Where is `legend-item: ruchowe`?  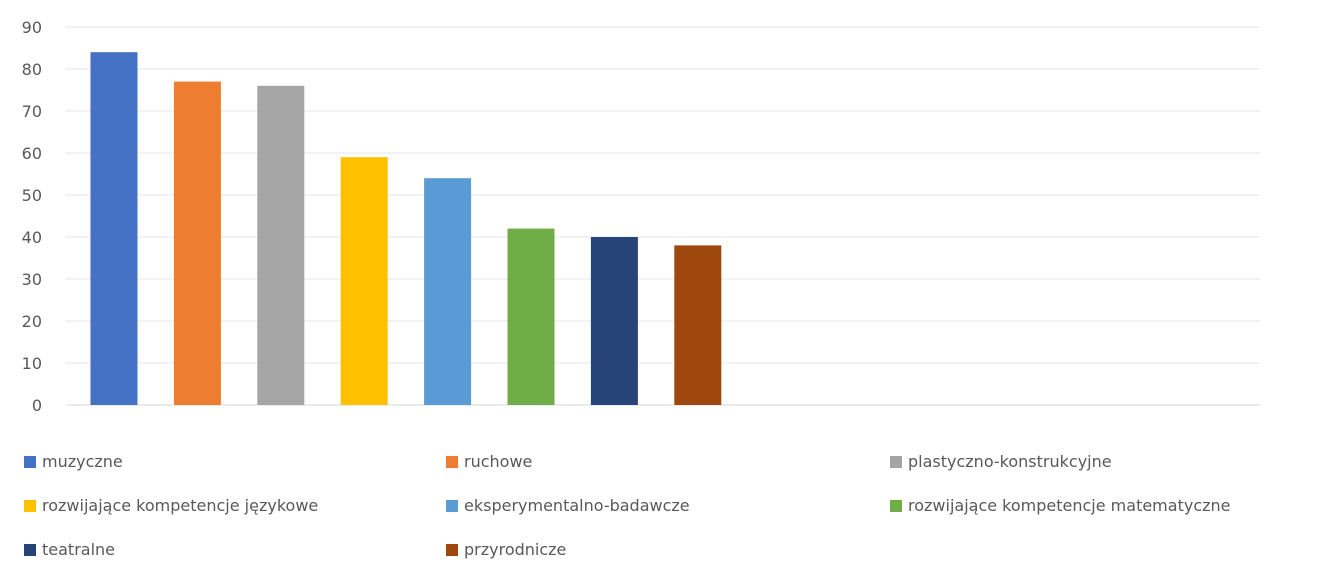 legend-item: ruchowe is located at coordinates (489, 461).